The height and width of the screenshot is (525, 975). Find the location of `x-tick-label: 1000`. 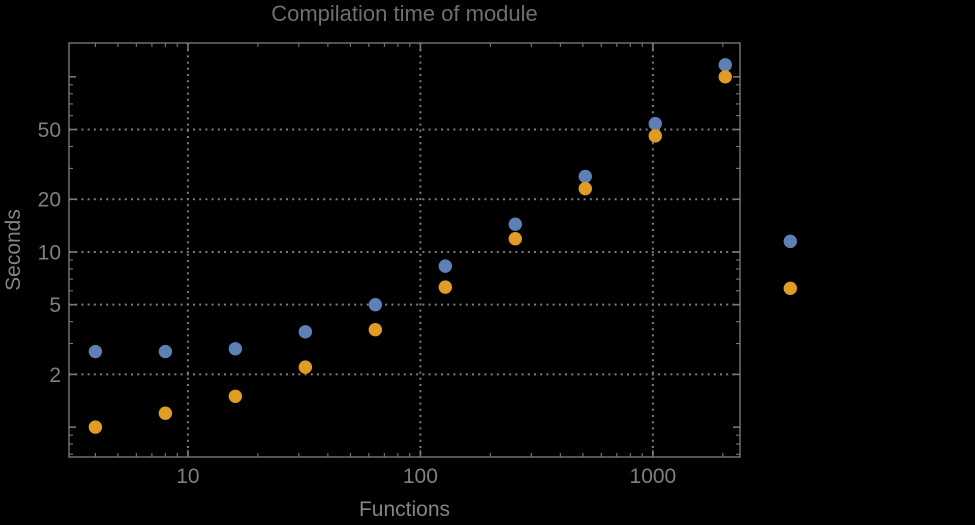

x-tick-label: 1000 is located at coordinates (653, 476).